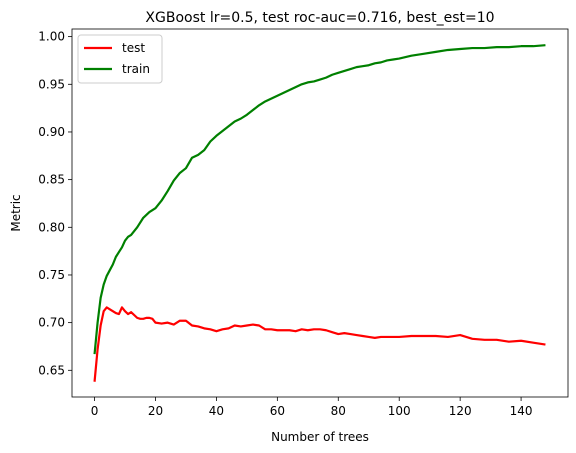 This screenshot has height=453, width=576. Describe the element at coordinates (136, 69) in the screenshot. I see `legend-label-train: train` at that location.